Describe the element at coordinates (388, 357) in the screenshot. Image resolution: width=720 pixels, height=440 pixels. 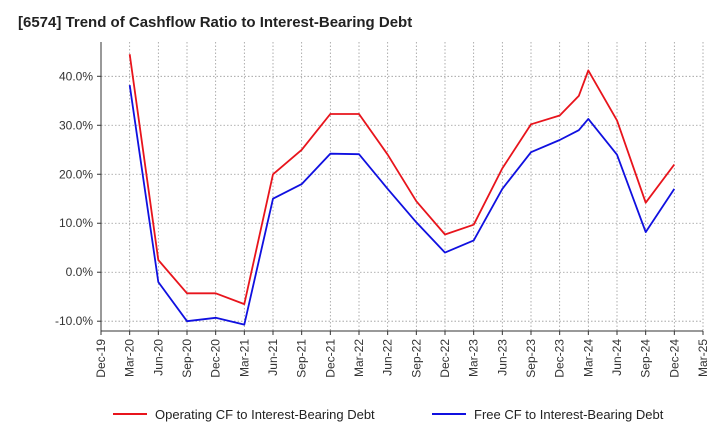
I see `x-tick-label: Jun-22` at that location.